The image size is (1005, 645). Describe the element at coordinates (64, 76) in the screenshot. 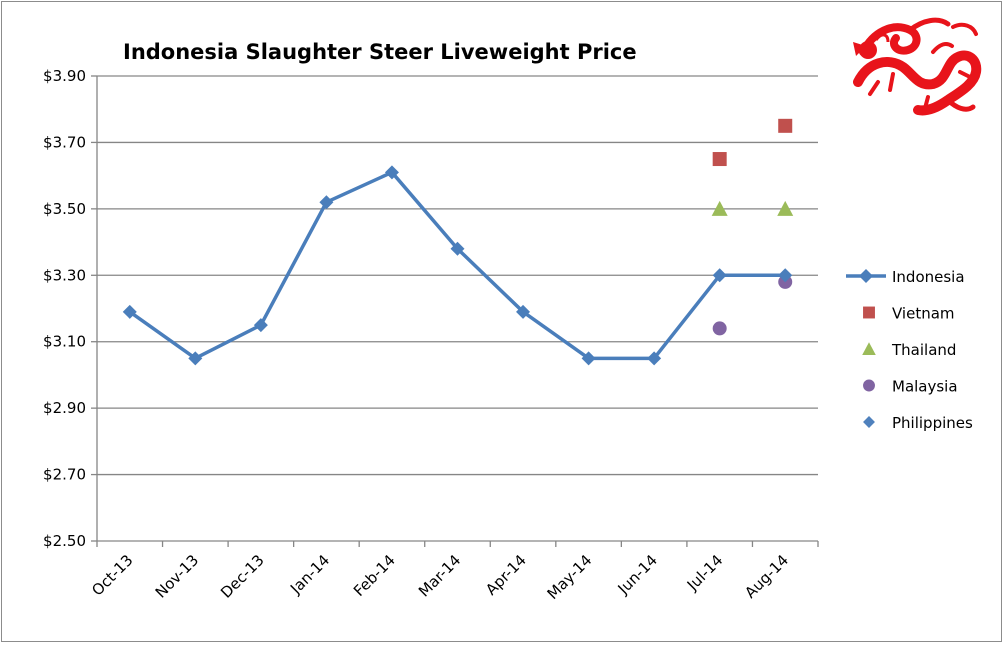

I see `y-tick-label: $3.90` at that location.